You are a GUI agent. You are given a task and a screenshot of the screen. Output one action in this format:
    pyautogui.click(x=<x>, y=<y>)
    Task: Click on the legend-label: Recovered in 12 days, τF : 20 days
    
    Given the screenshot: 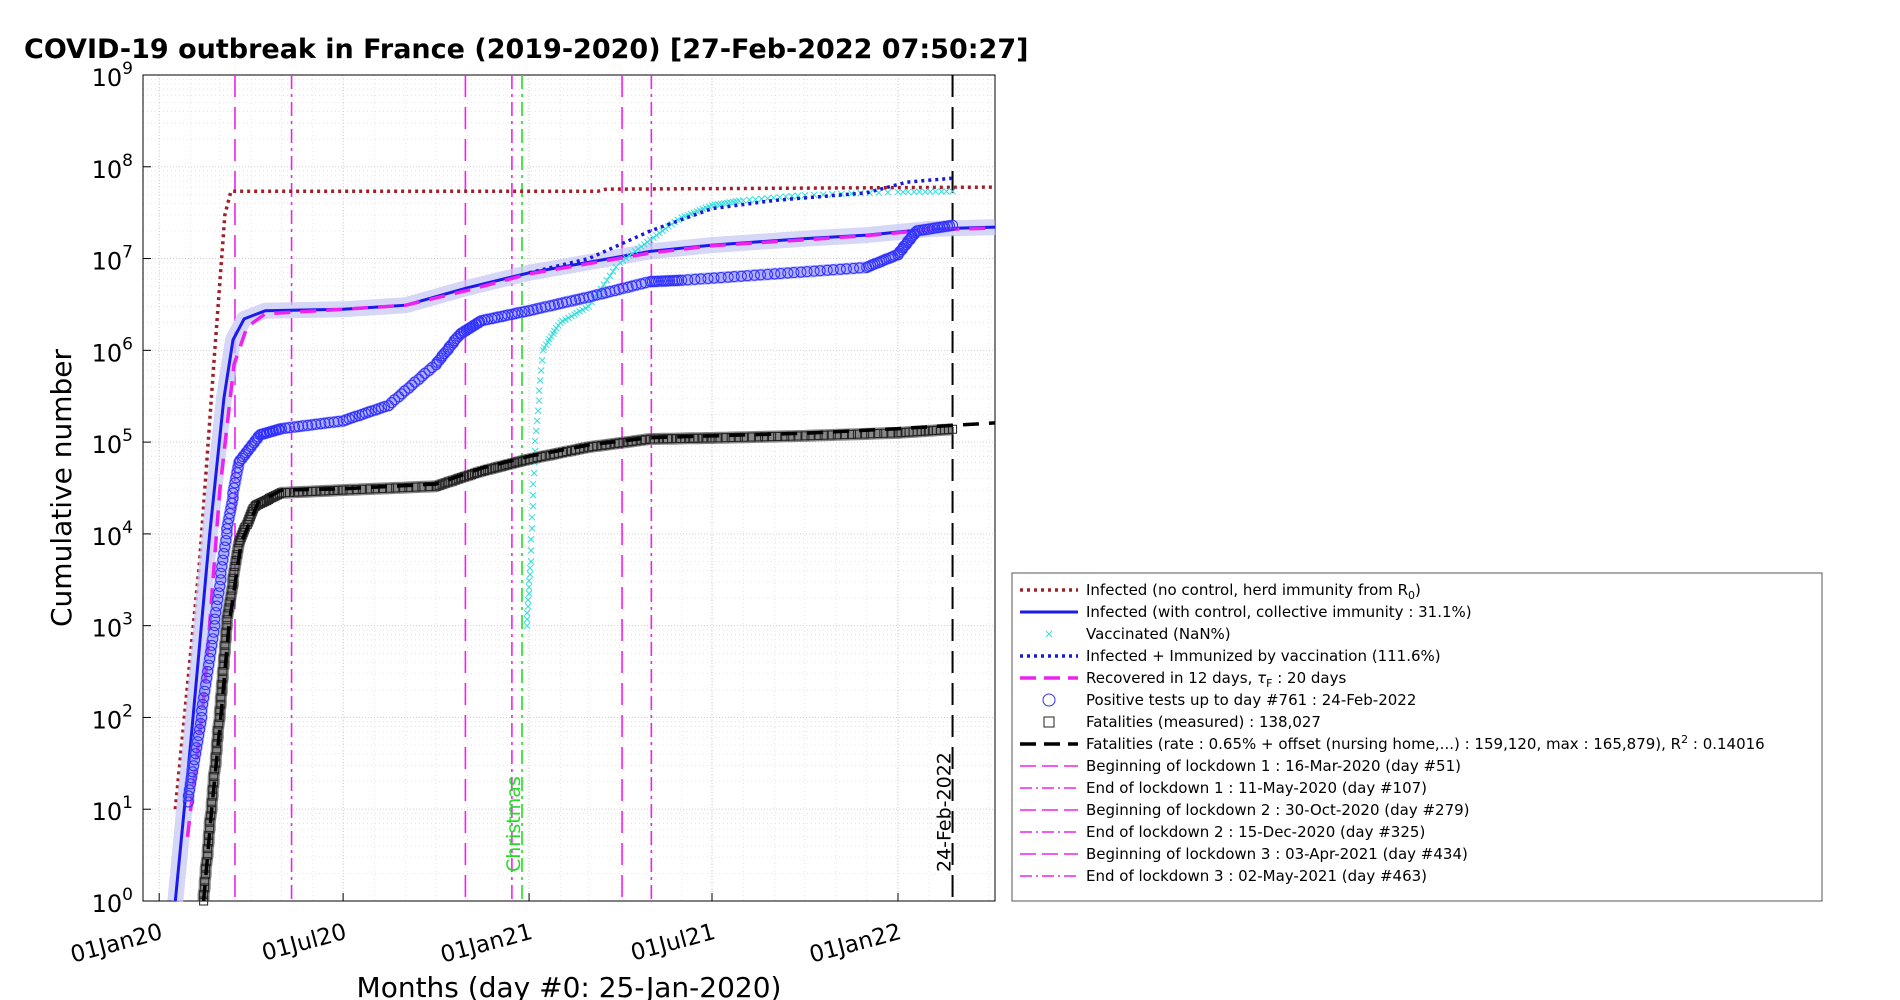 What is the action you would take?
    pyautogui.click(x=1216, y=679)
    